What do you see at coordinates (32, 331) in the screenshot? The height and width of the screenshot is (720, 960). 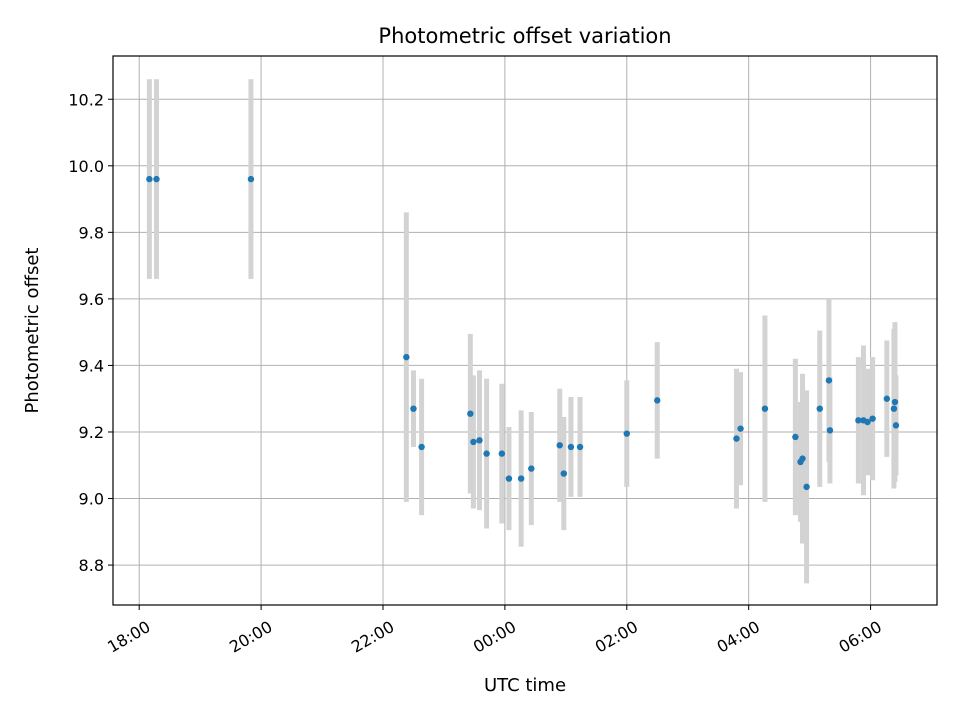 I see `y-axis-label: Photometric offset` at bounding box center [32, 331].